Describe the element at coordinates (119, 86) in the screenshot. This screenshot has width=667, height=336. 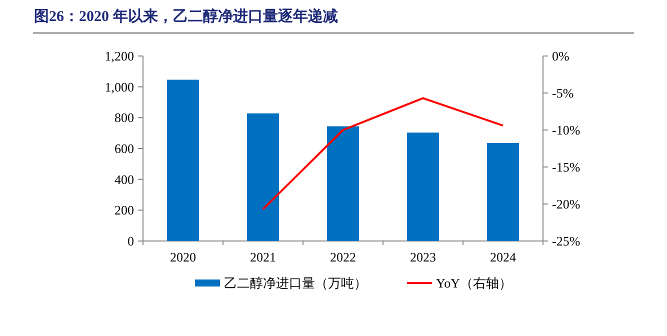
I see `y-tick-label: 1,000` at that location.